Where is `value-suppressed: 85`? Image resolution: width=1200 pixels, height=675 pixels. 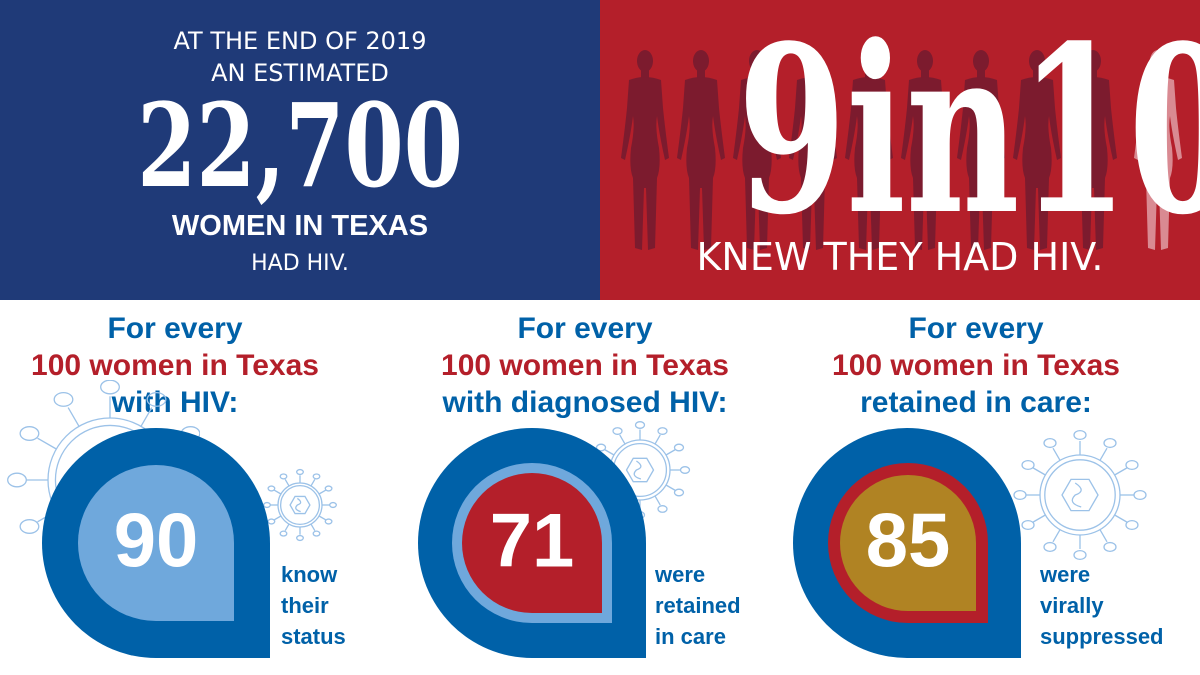
value-suppressed: 85 is located at coordinates (908, 541).